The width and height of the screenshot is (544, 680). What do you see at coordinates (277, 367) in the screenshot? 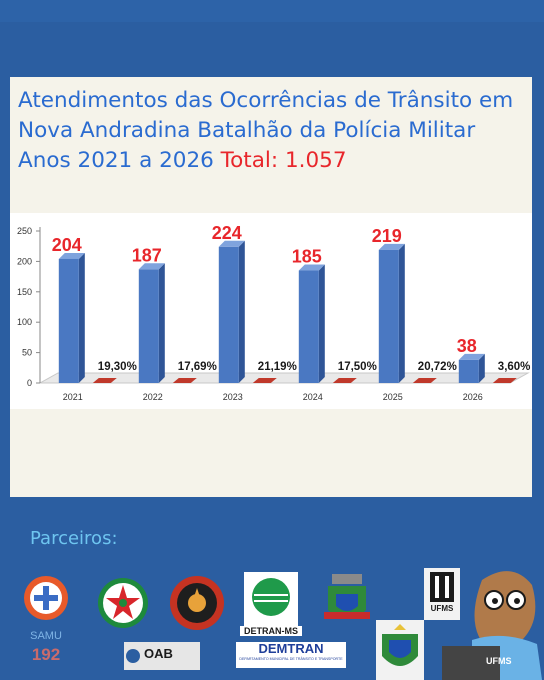
I see `percent-label: 21,19%` at bounding box center [277, 367].